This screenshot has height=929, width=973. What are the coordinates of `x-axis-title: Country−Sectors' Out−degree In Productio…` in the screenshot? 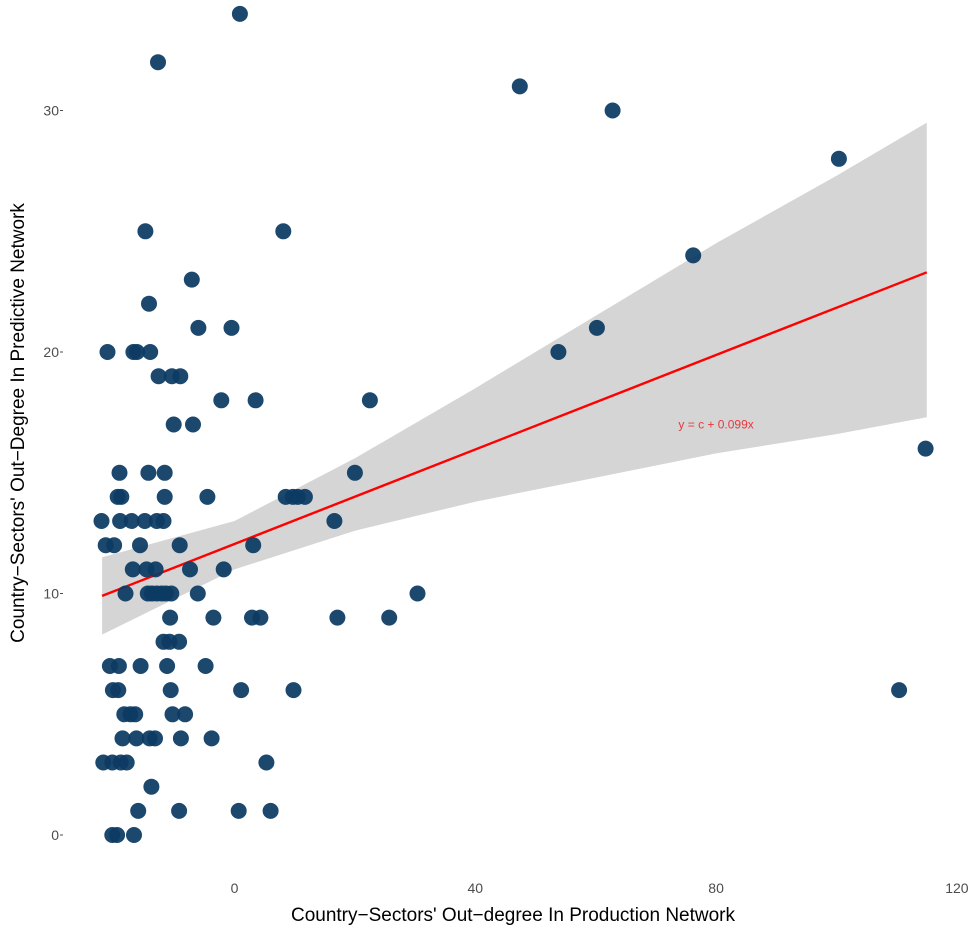 It's located at (513, 915).